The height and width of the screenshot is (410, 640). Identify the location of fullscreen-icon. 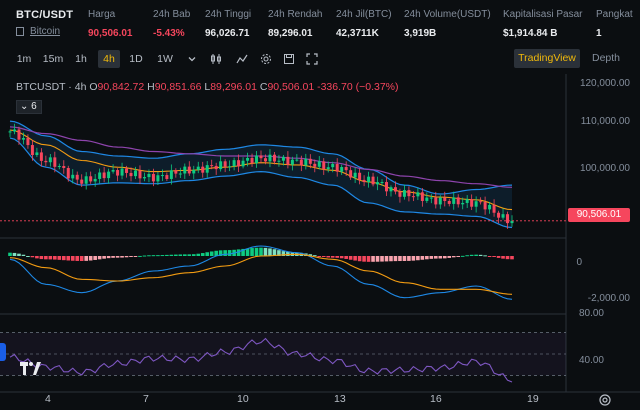
(312, 59).